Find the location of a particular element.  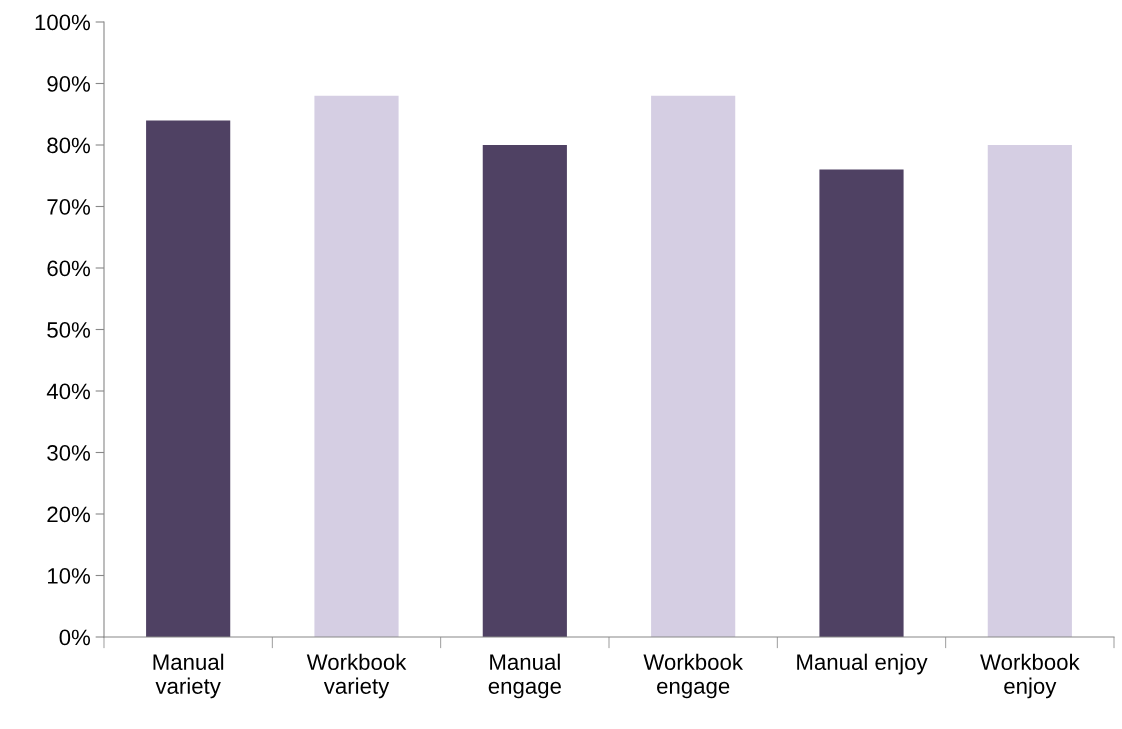

y-tick-label: 70% is located at coordinates (69, 207).